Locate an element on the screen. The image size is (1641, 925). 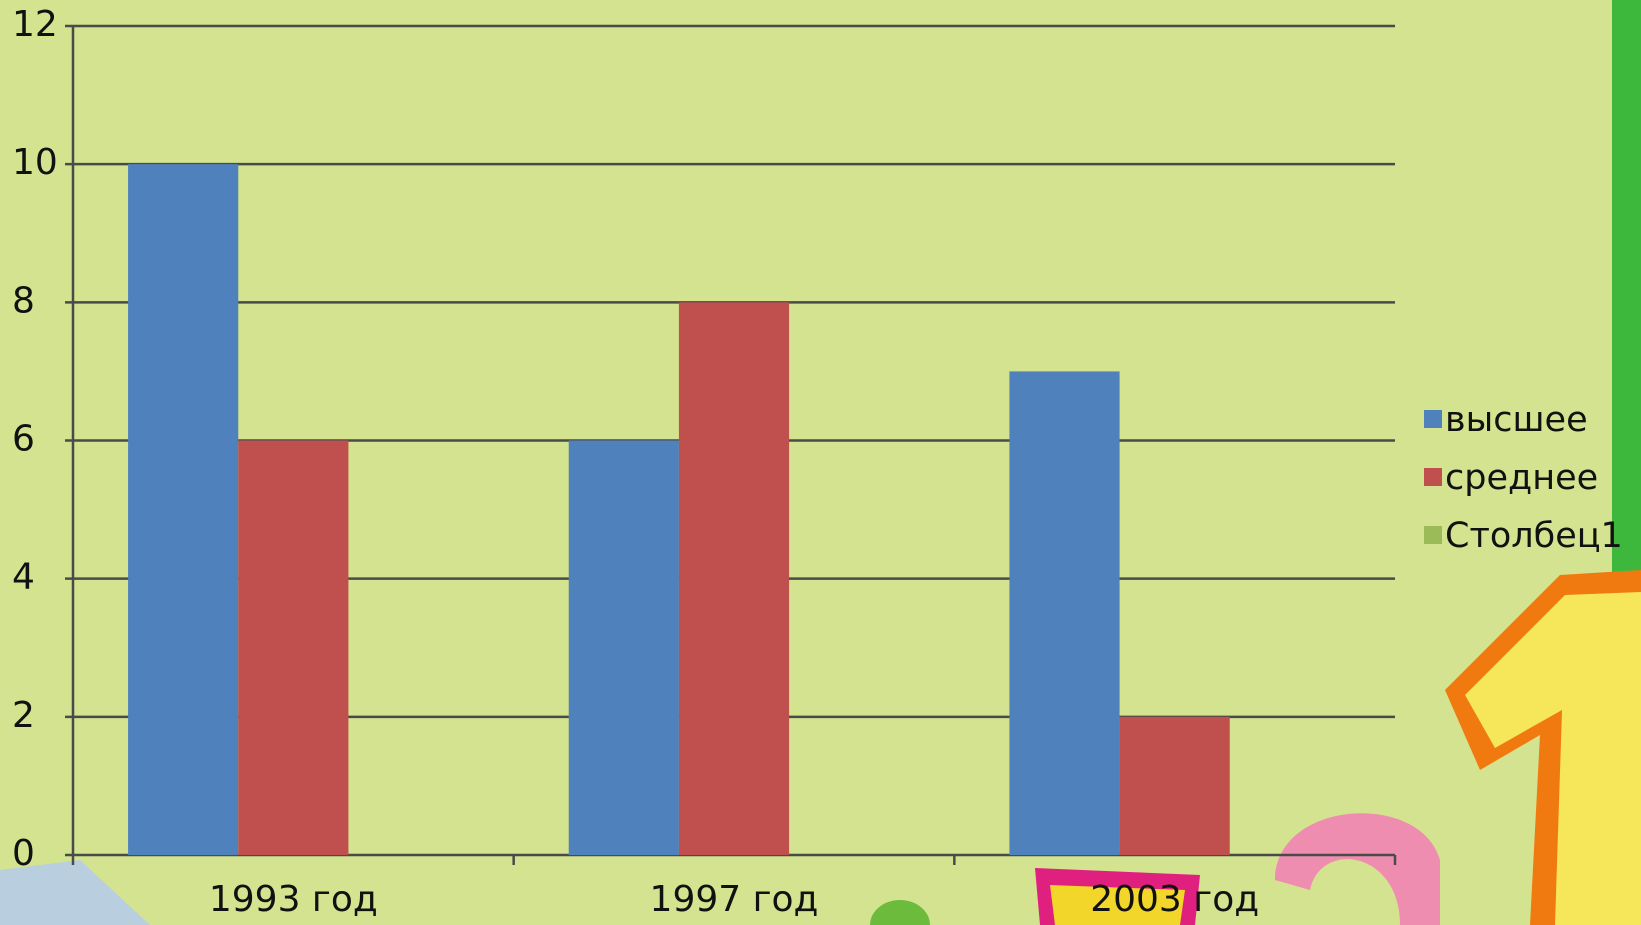
legend-label: Столбец1 is located at coordinates (1534, 536).